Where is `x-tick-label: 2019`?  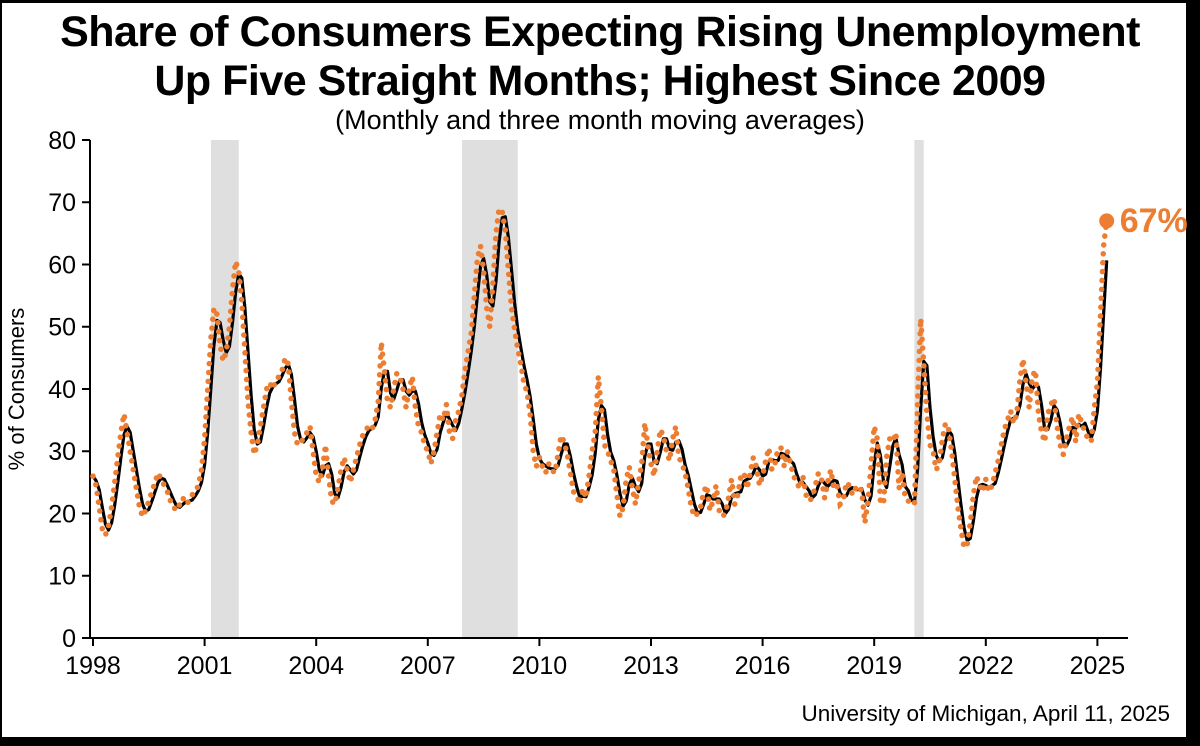 x-tick-label: 2019 is located at coordinates (874, 666).